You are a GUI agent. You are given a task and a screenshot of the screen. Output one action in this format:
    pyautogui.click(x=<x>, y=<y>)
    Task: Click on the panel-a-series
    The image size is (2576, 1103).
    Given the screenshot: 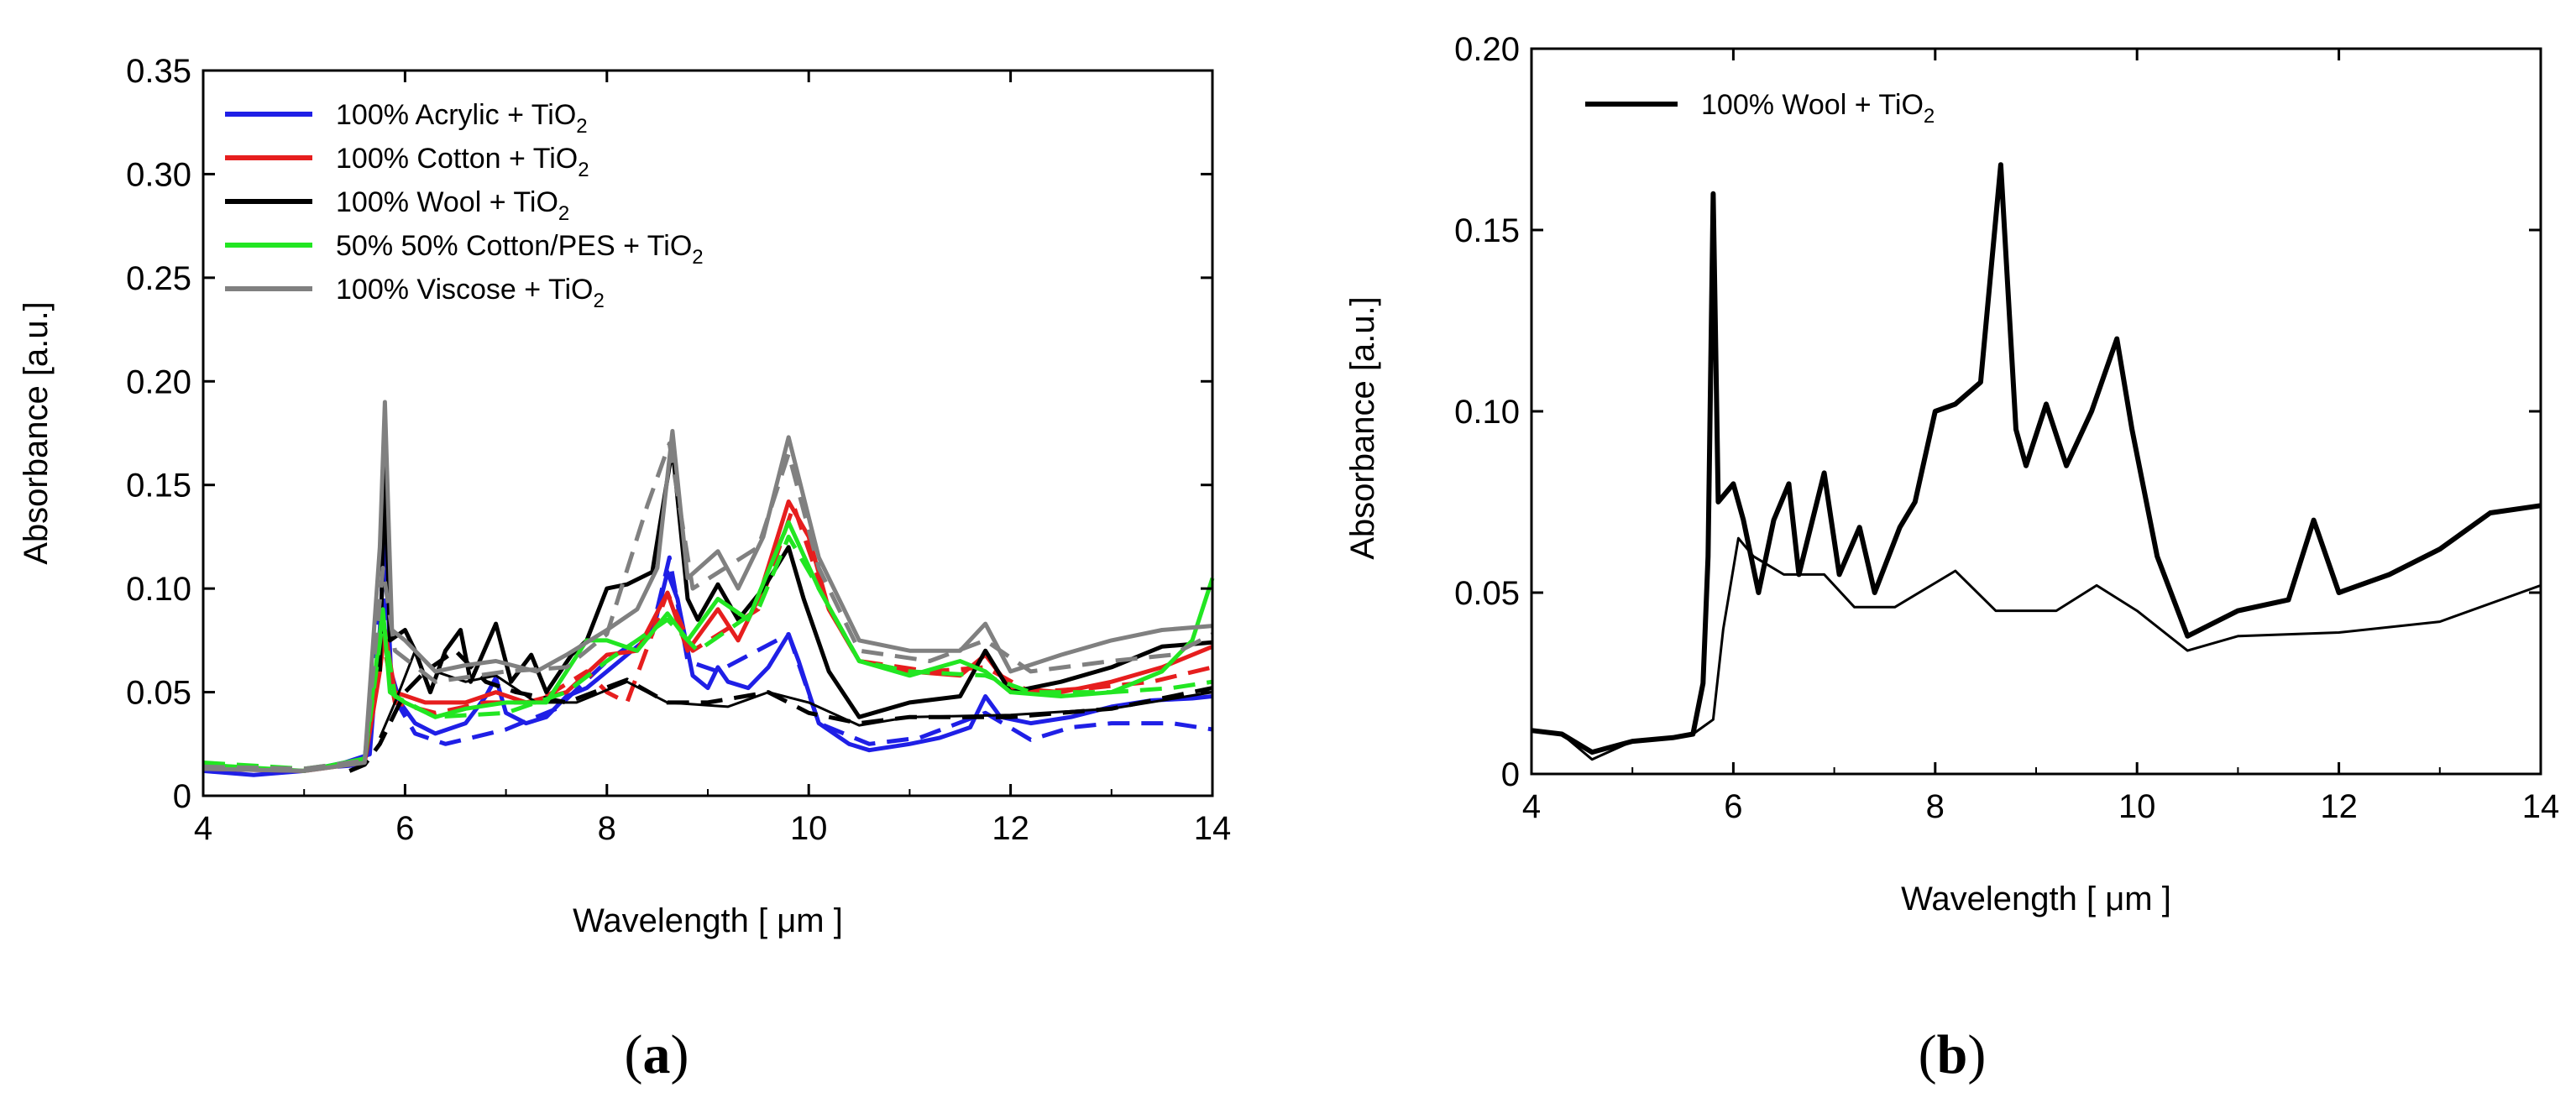 What is the action you would take?
    pyautogui.click(x=708, y=588)
    